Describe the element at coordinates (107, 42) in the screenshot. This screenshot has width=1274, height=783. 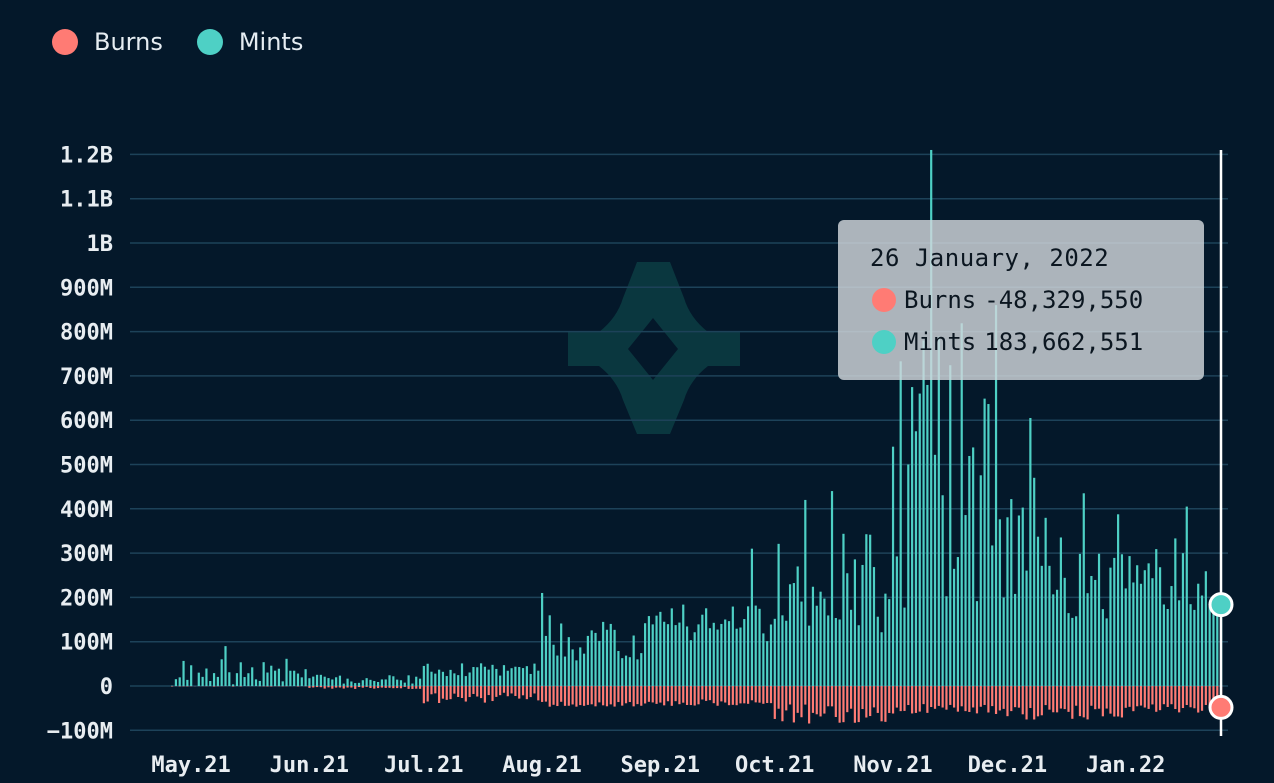
I see `legend-item-burns: Burns` at that location.